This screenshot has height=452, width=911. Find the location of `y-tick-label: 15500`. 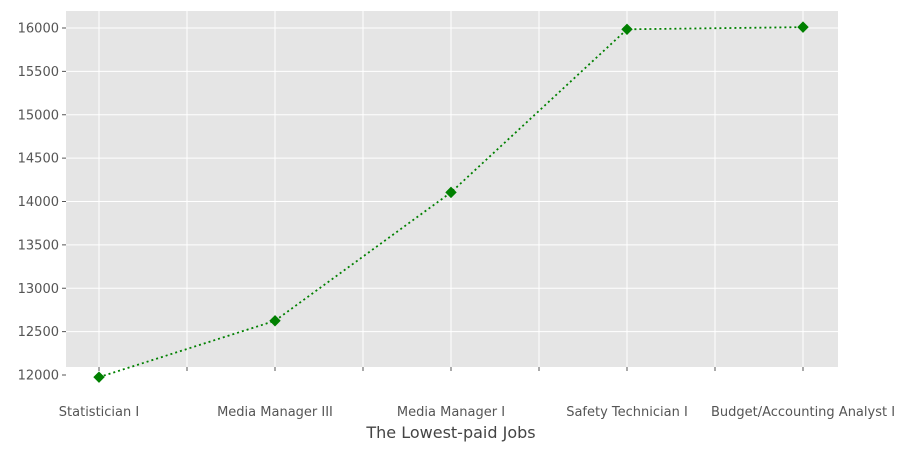

y-tick-label: 15500 is located at coordinates (38, 72).